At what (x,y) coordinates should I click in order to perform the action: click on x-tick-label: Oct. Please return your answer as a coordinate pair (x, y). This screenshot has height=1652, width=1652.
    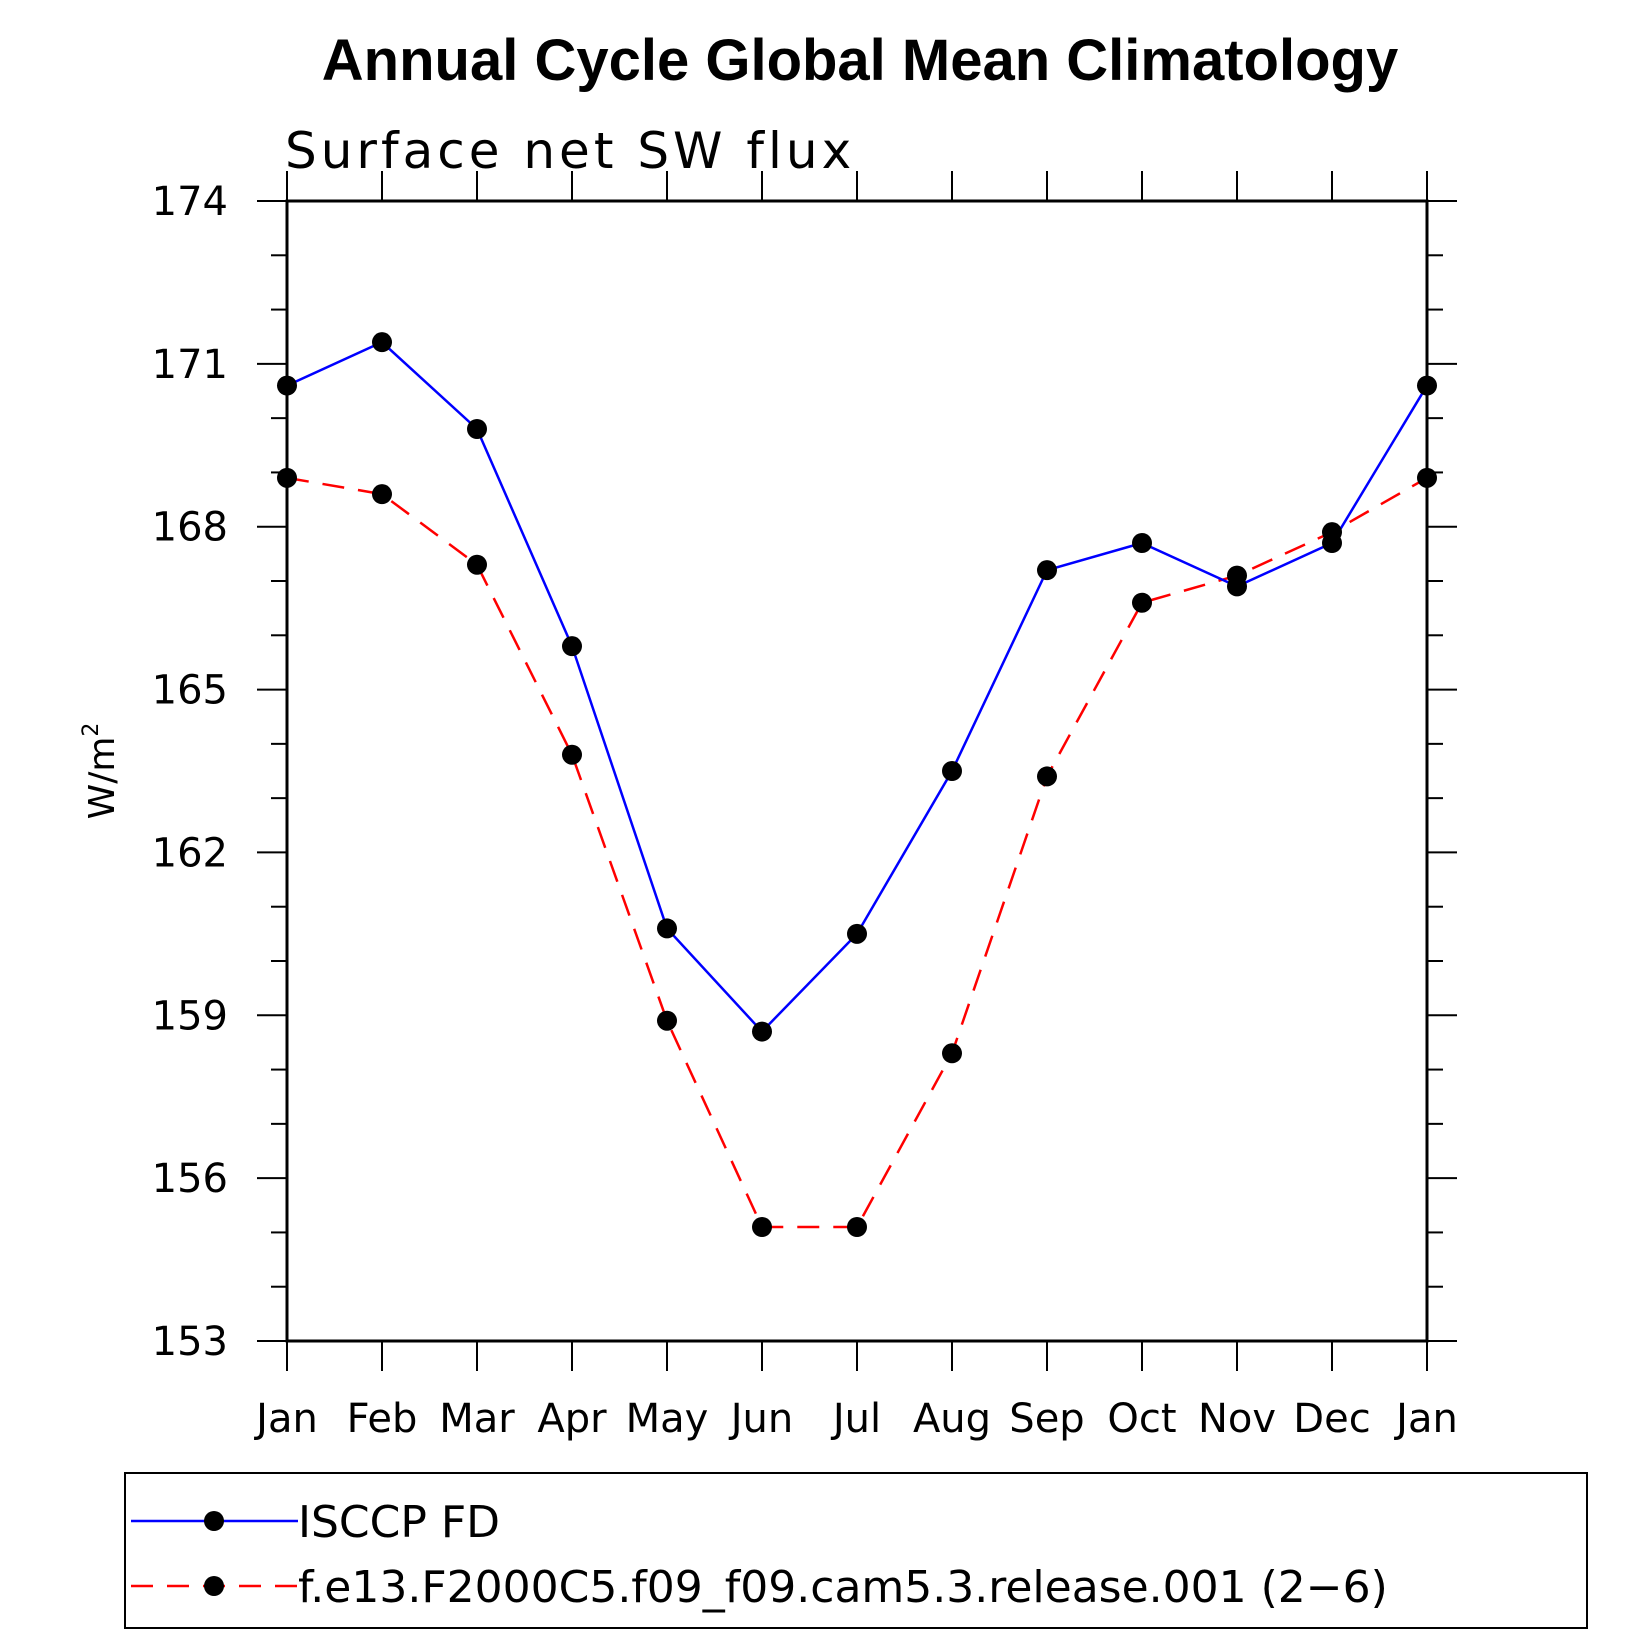
    Looking at the image, I should click on (1141, 1419).